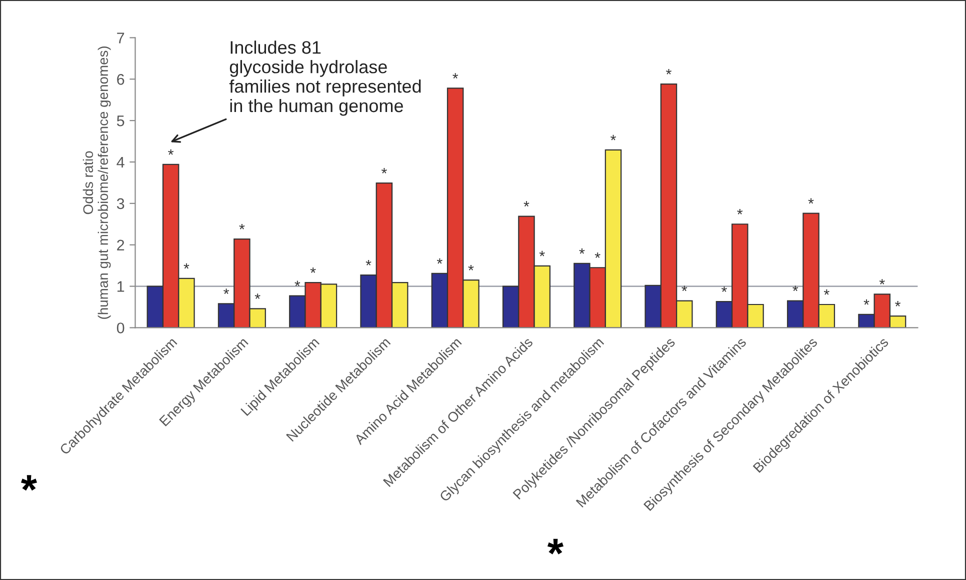  I want to click on y-tick-label: 0, so click(120, 328).